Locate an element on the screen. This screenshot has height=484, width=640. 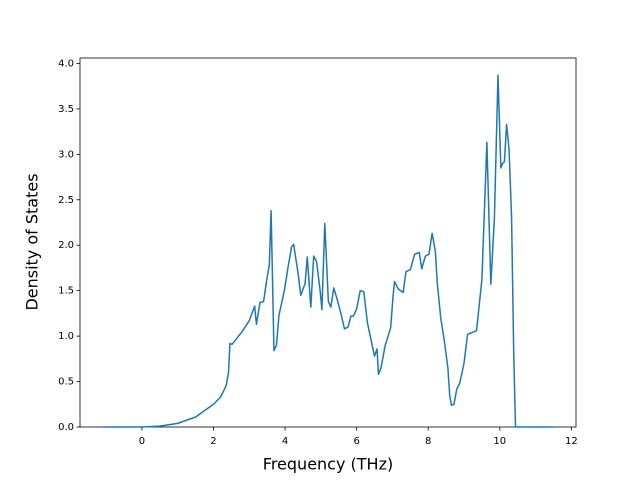
x-tick-label: 2 is located at coordinates (213, 441).